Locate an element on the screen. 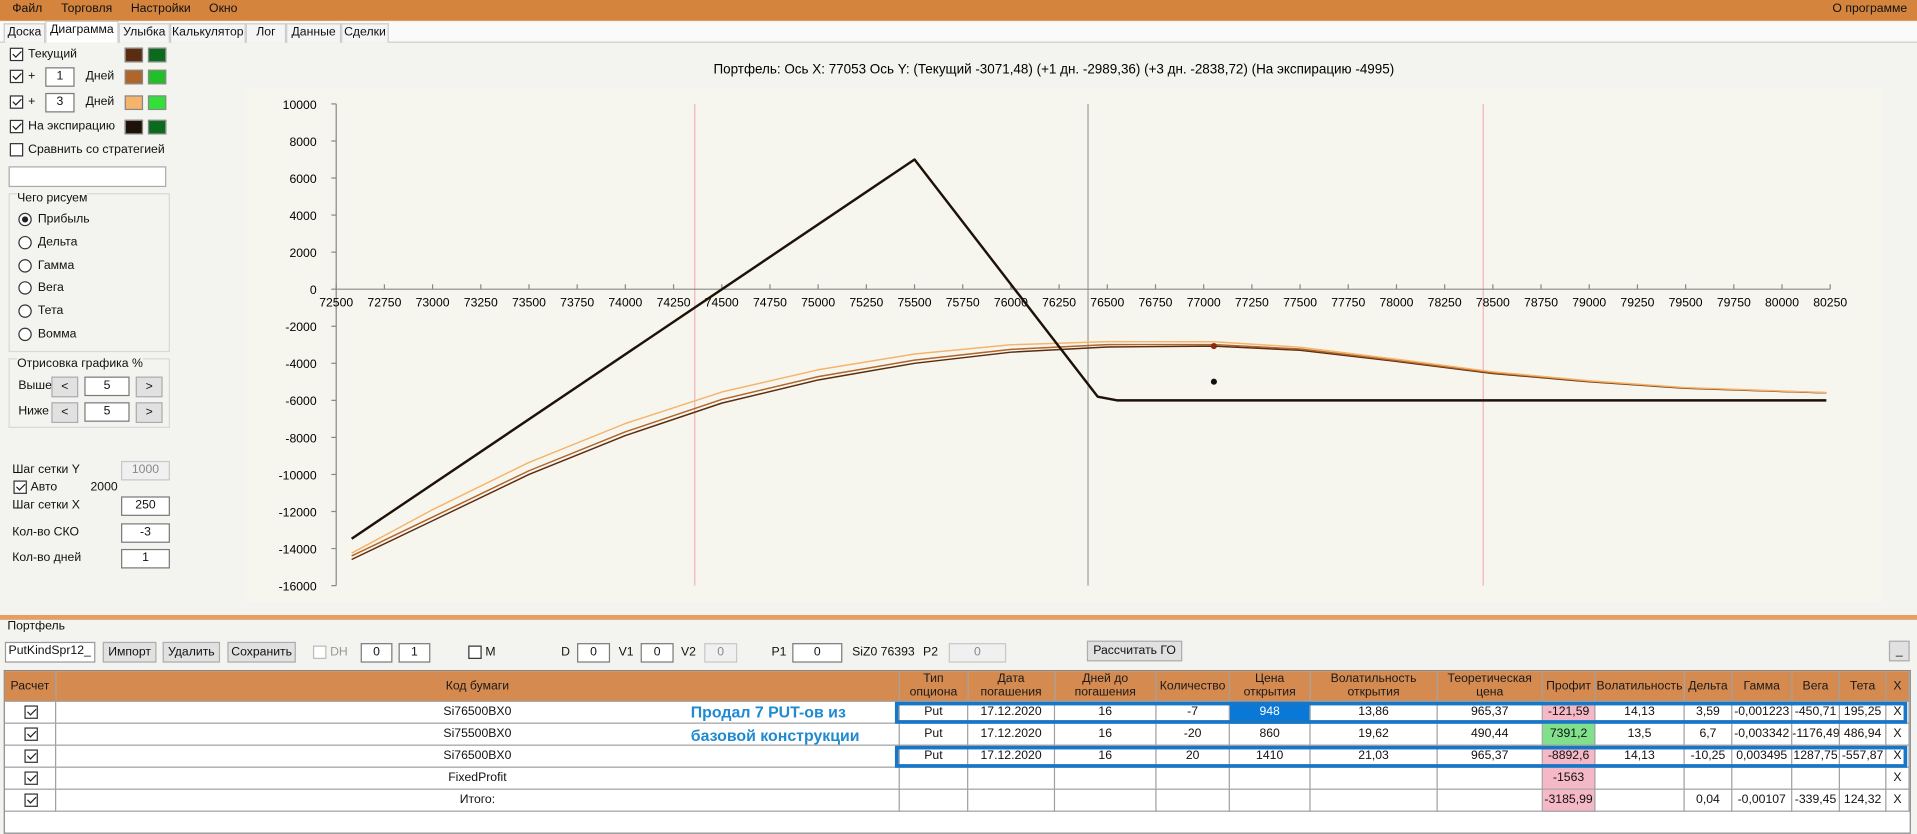 The height and width of the screenshot is (834, 1917). save-button: Сохранить is located at coordinates (261, 652).